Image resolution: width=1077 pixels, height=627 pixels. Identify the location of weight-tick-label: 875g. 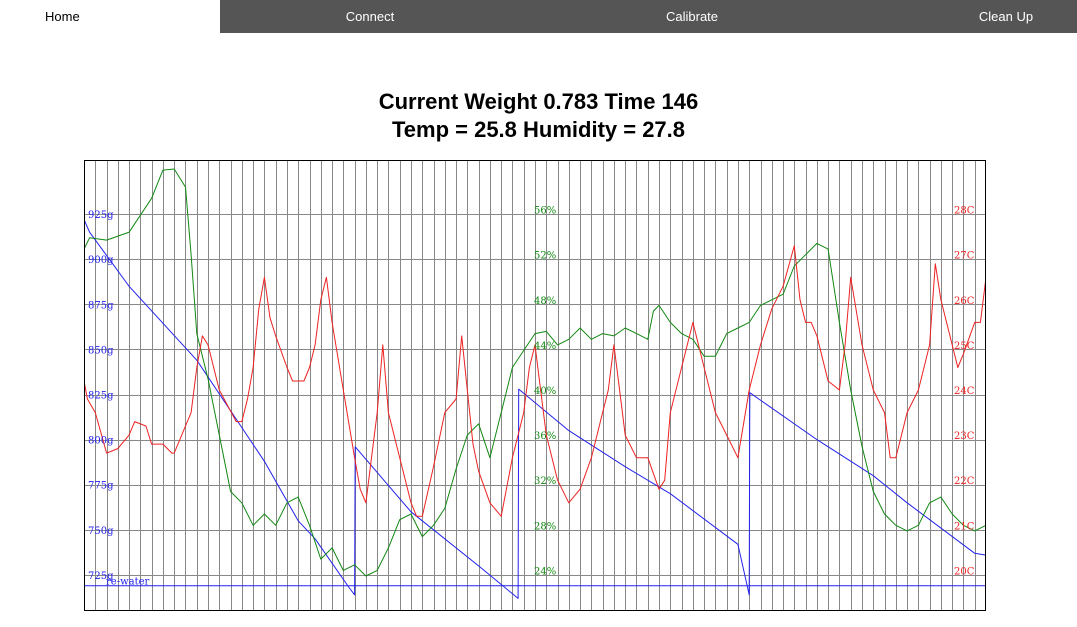
(101, 305).